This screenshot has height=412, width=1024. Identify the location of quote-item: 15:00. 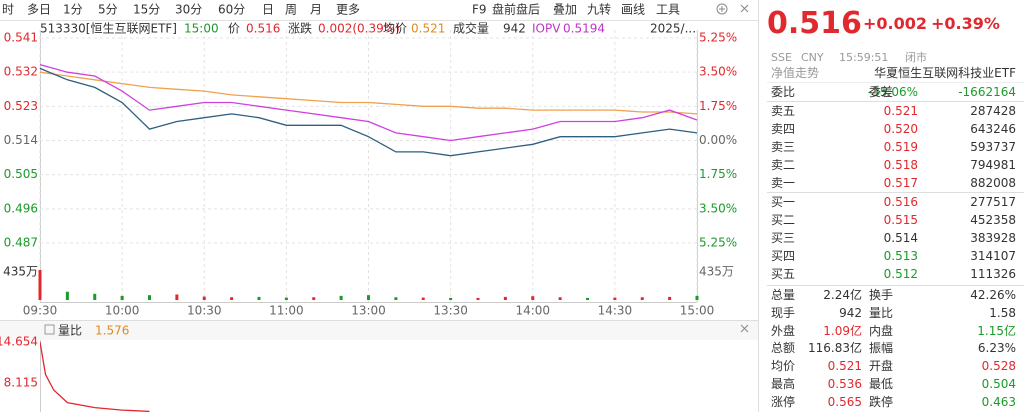
(201, 29).